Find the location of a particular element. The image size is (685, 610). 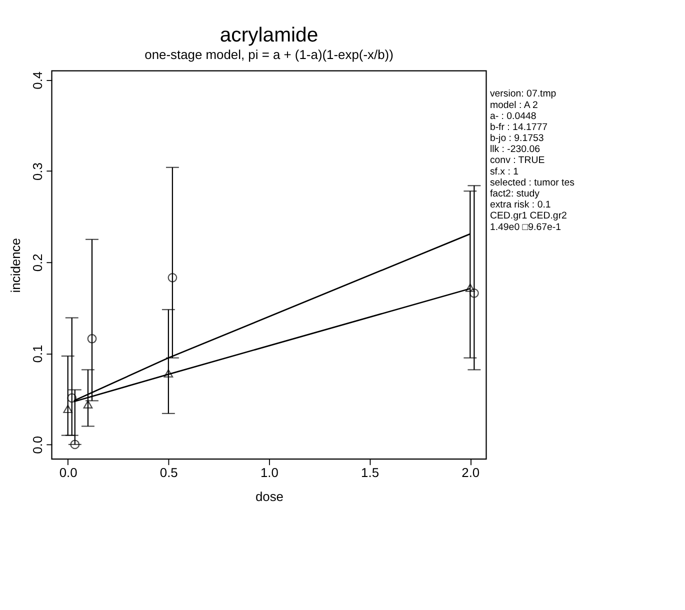

text: a- : 0.0448 is located at coordinates (513, 116).